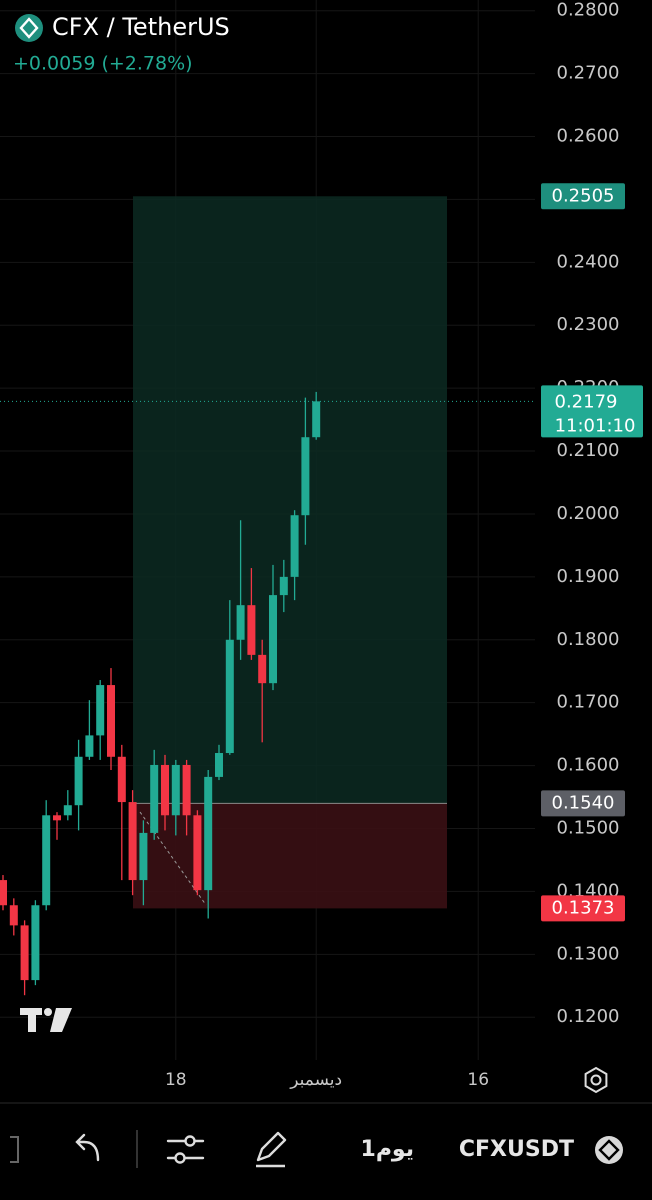  I want to click on entry-price-tag-bg, so click(583, 803).